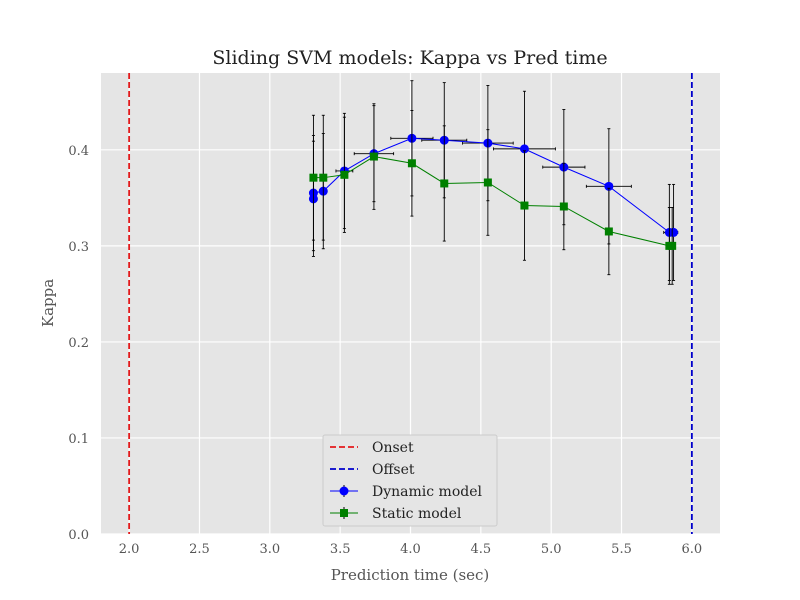  What do you see at coordinates (427, 492) in the screenshot?
I see `legend-dynamic-label: Dynamic model` at bounding box center [427, 492].